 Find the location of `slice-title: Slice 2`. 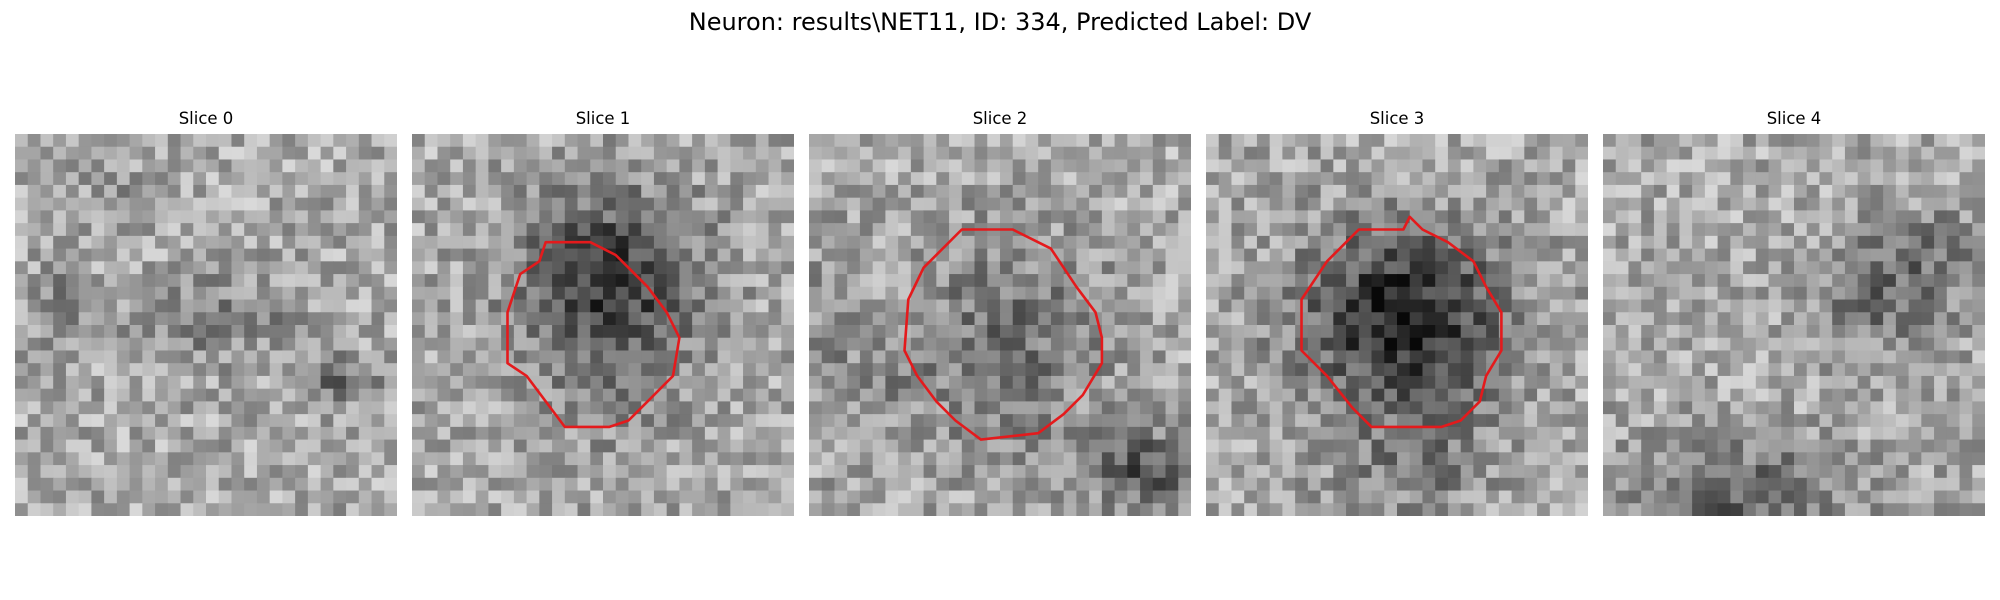

slice-title: Slice 2 is located at coordinates (1000, 118).